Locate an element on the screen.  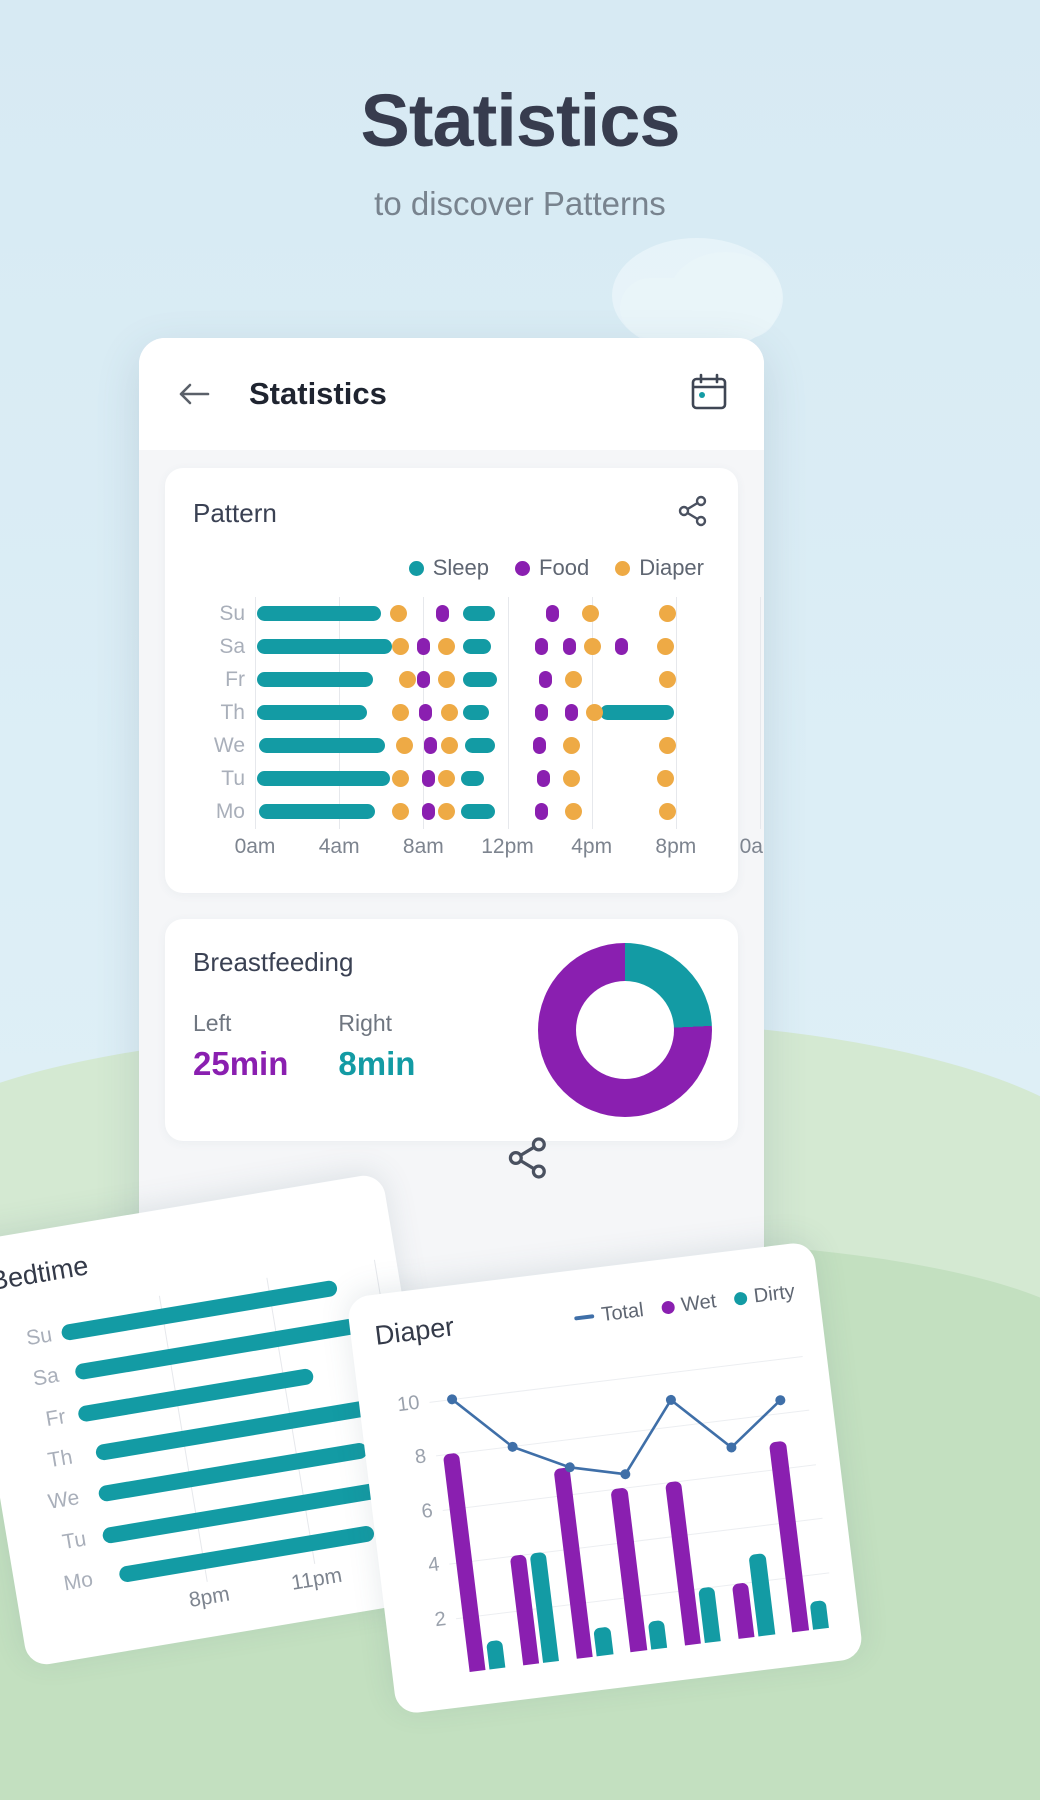
pattern-chart: Su Sa Fr Th We Tu Mo is located at coordinates (477, 713).